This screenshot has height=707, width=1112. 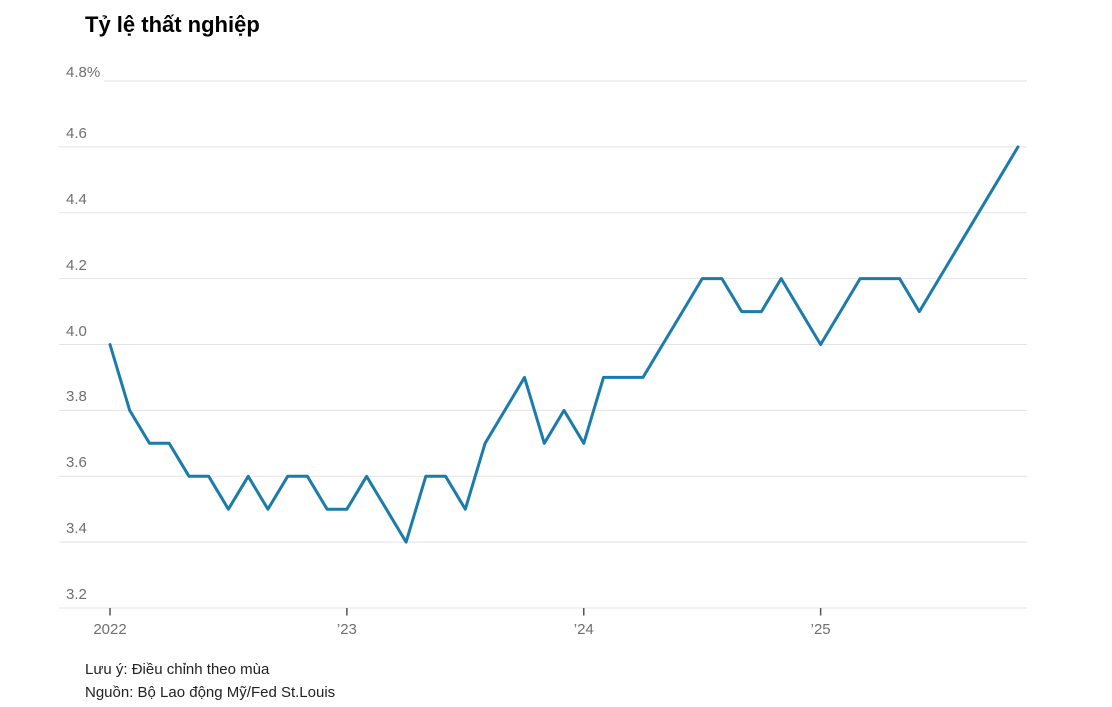 What do you see at coordinates (820, 629) in the screenshot?
I see `x-axis-label: ’25` at bounding box center [820, 629].